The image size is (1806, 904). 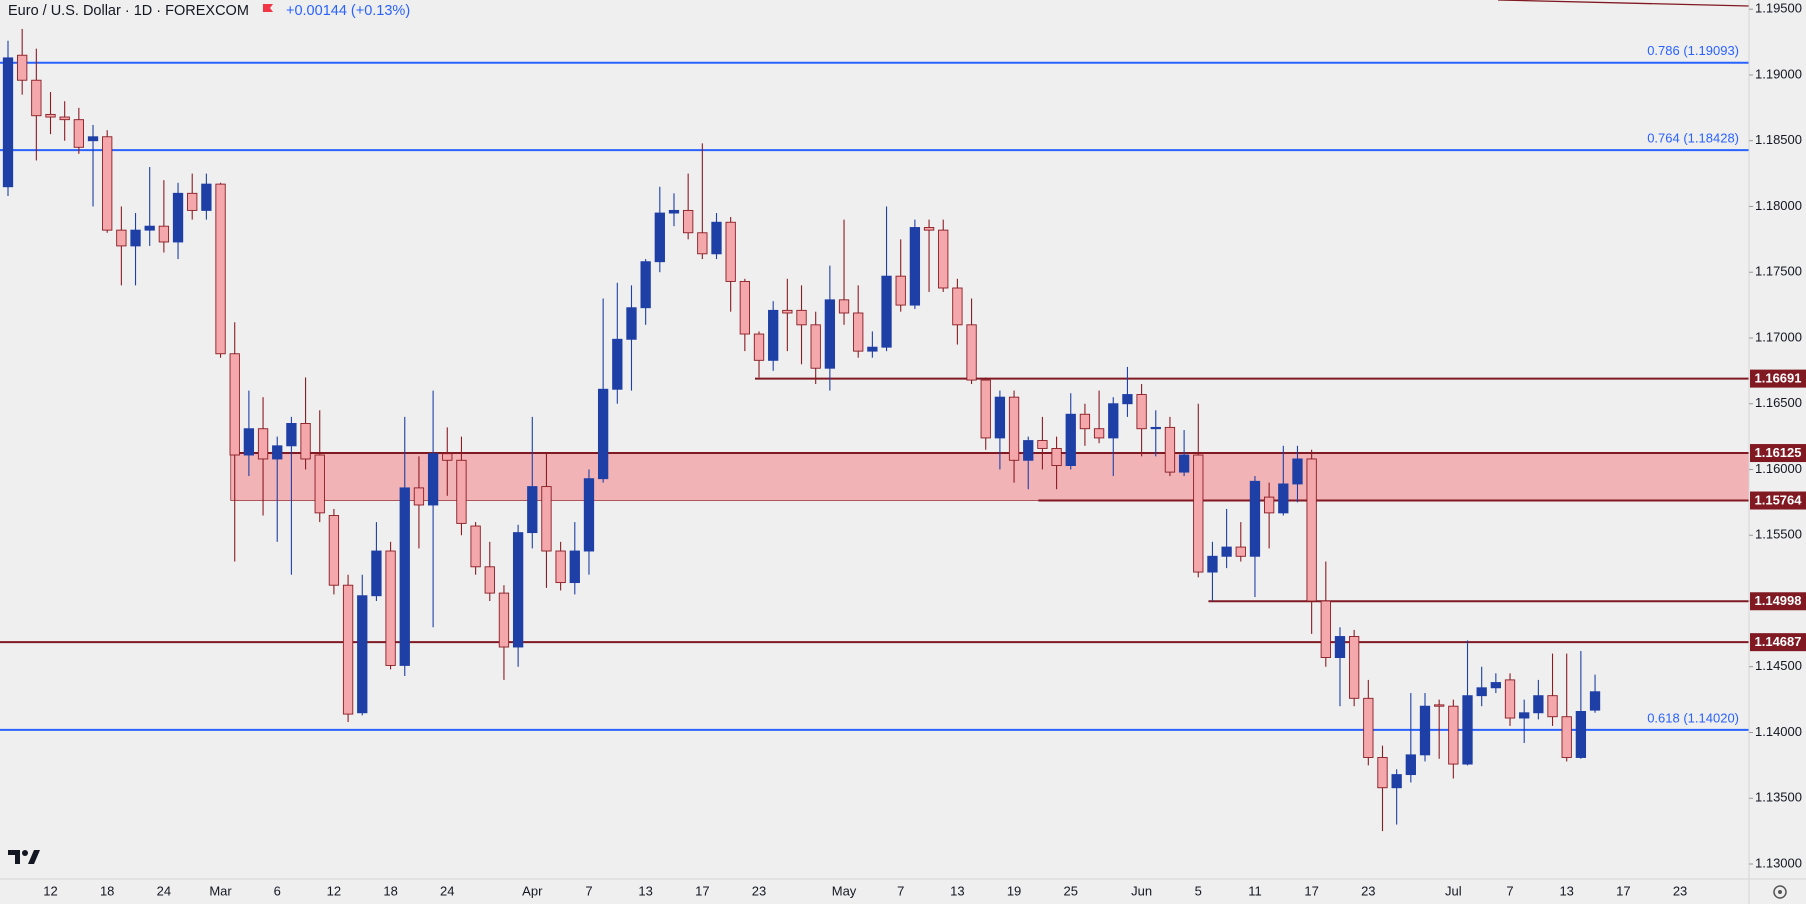 I want to click on y-tick-label: 1.16000, so click(x=1778, y=468).